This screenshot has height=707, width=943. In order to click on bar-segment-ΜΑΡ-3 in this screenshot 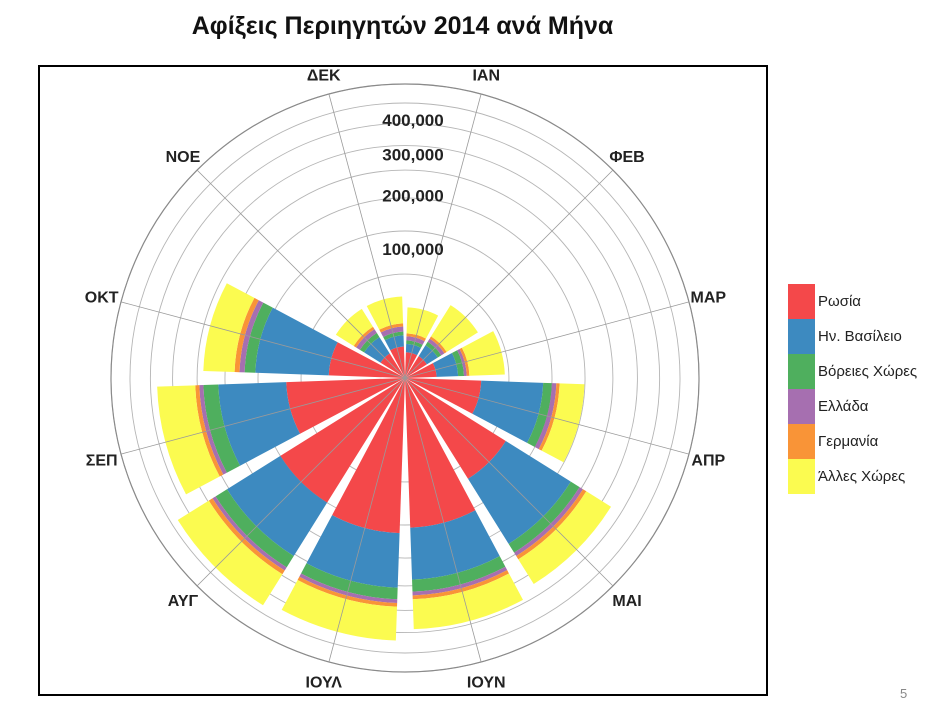, I will do `click(462, 362)`.